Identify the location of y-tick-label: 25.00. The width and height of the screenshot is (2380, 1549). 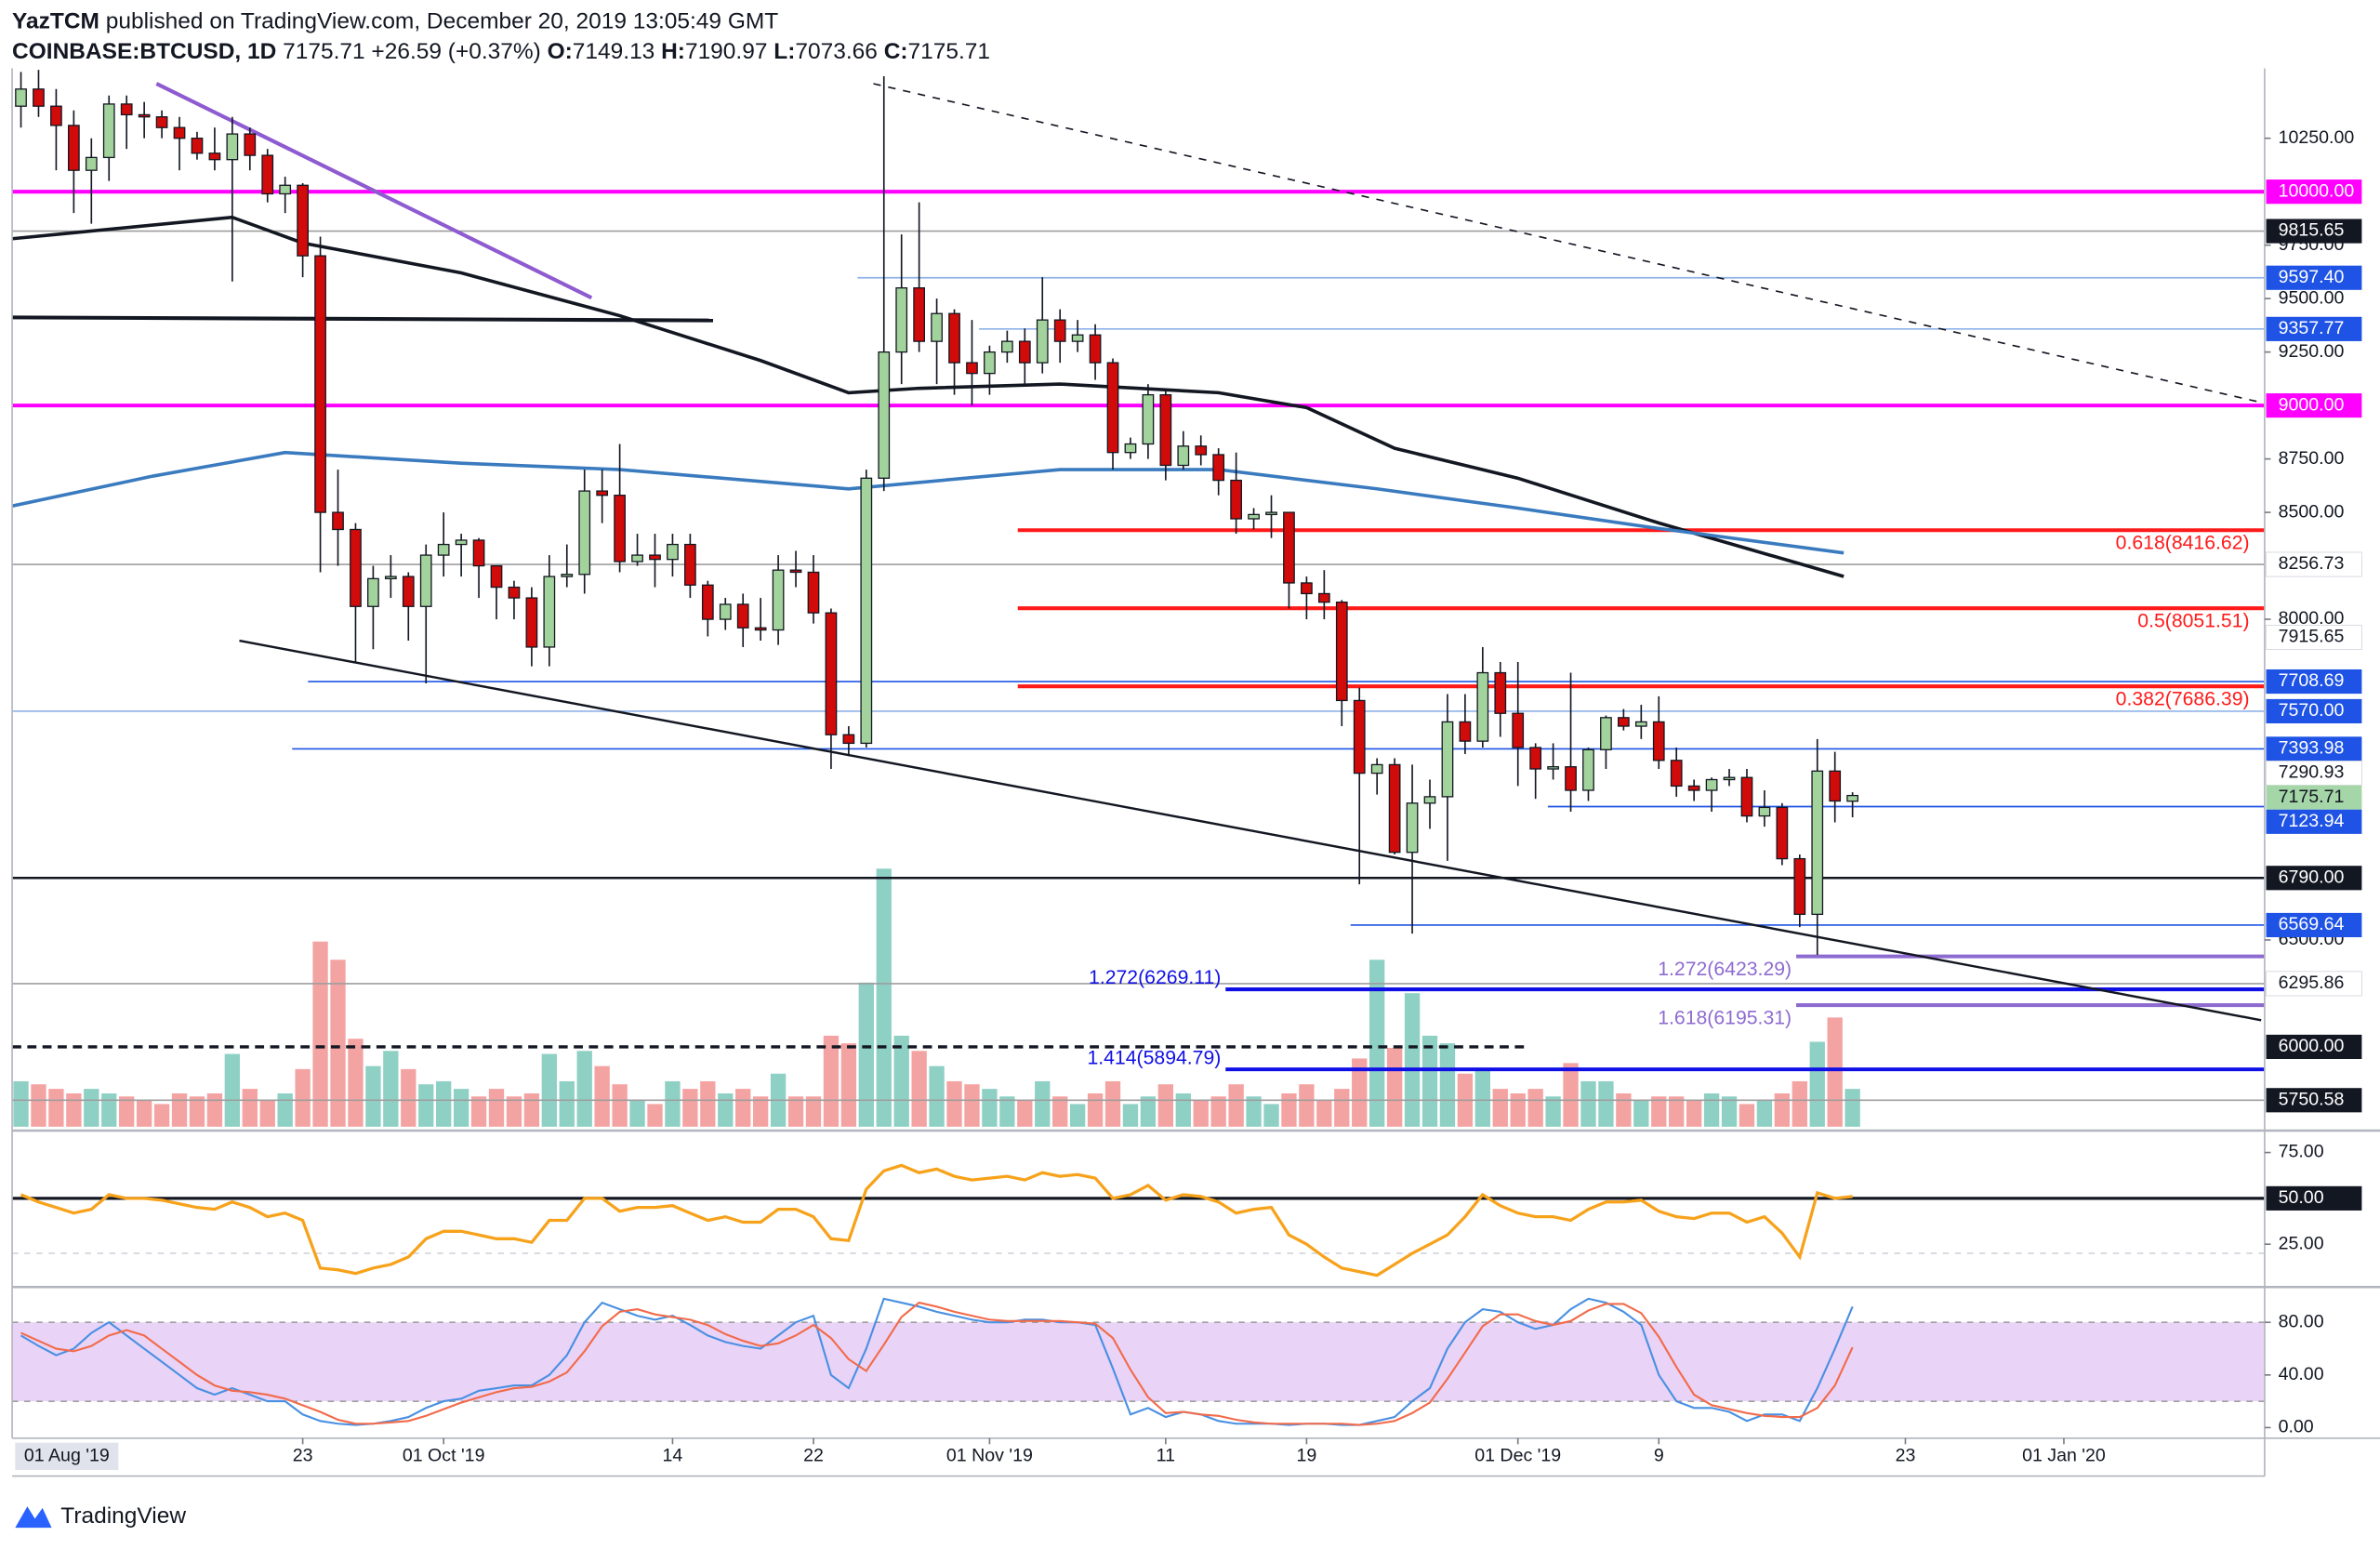
(2301, 1243).